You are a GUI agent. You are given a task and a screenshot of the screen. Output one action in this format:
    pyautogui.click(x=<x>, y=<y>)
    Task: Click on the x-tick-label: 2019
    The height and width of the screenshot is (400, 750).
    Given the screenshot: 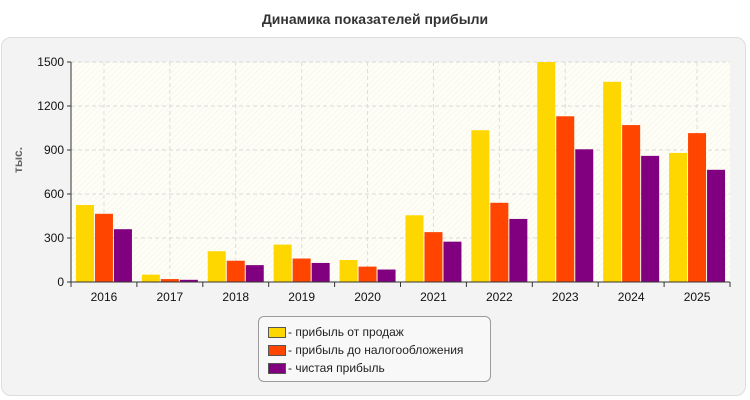 What is the action you would take?
    pyautogui.click(x=301, y=297)
    